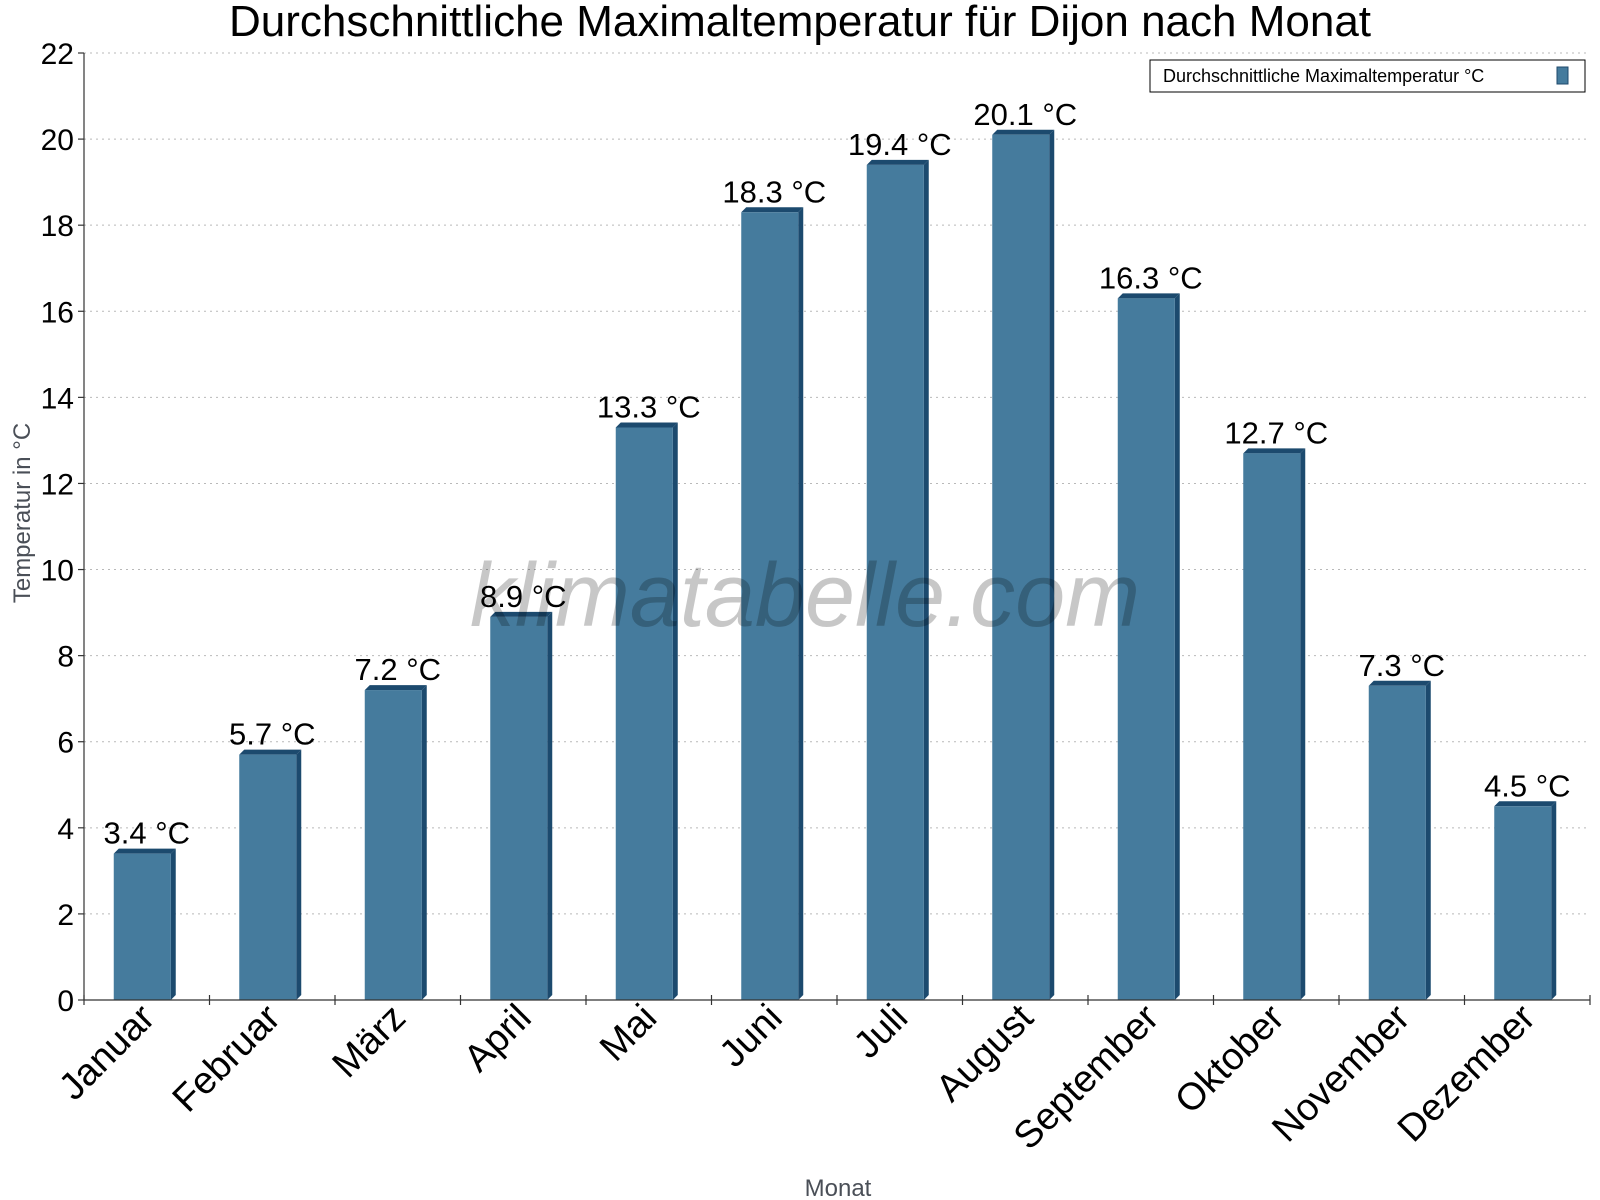  Describe the element at coordinates (649, 406) in the screenshot. I see `data-label: 13.3 °C` at that location.